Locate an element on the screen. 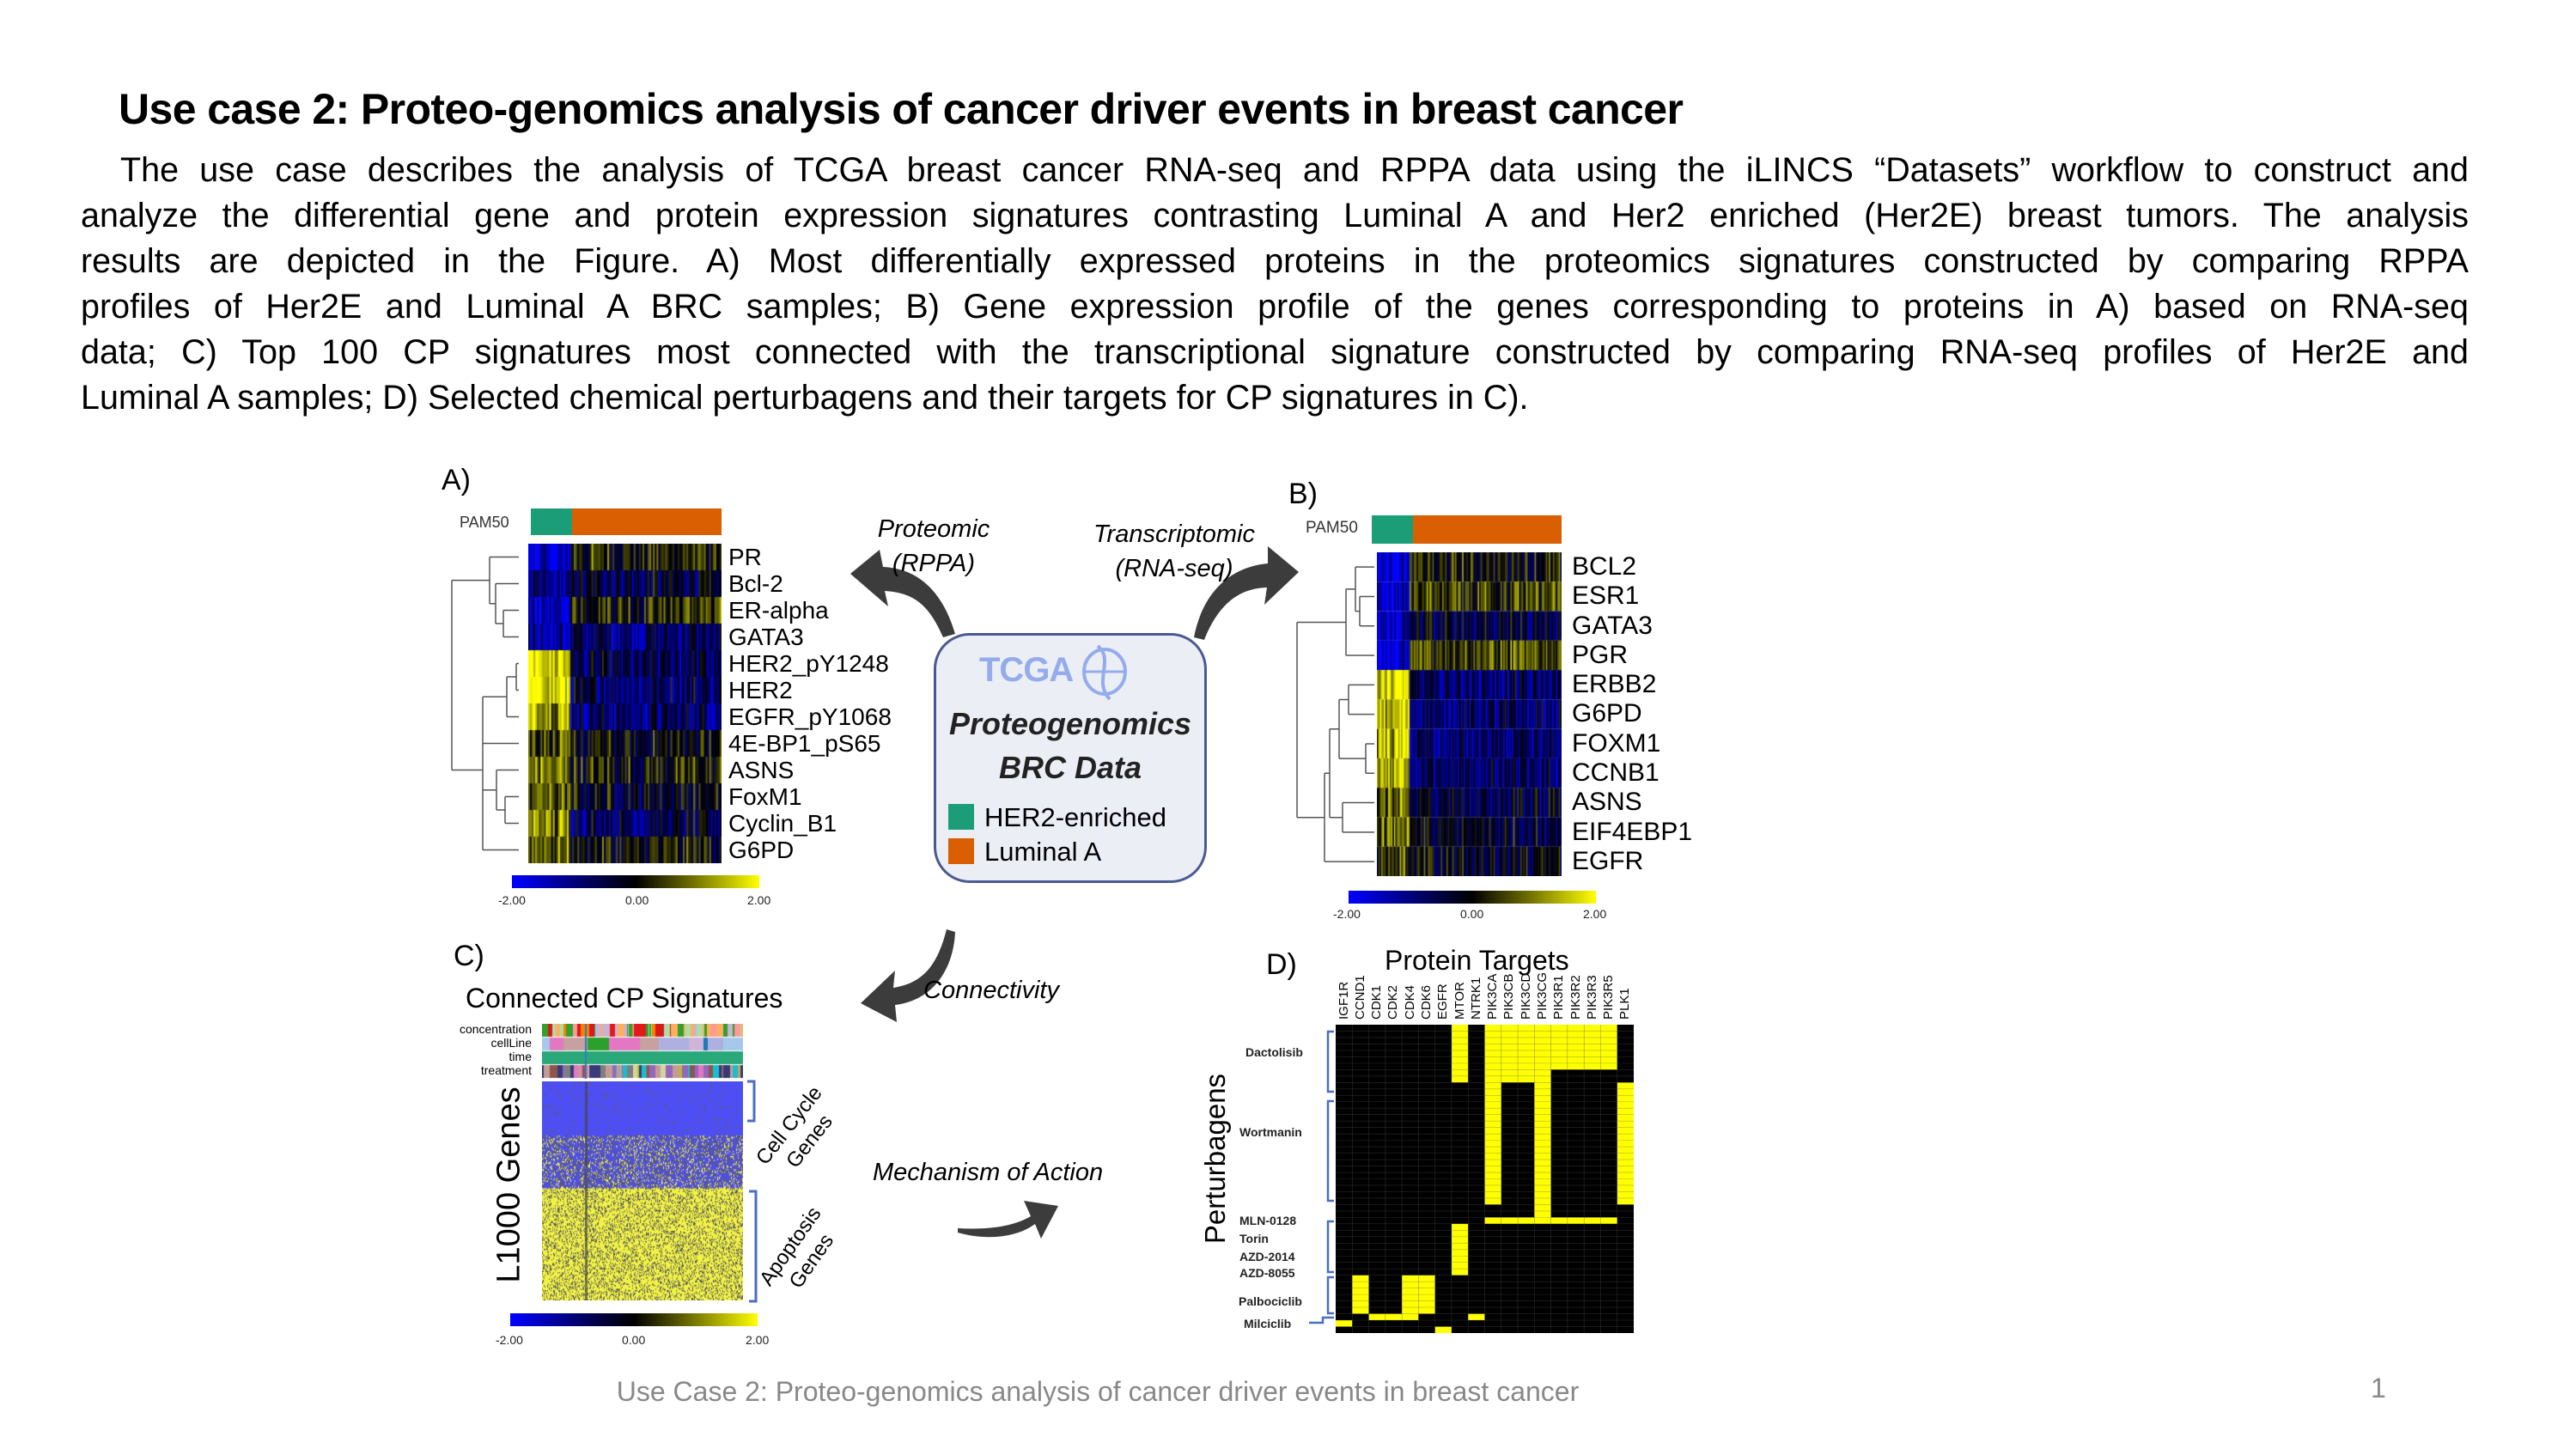  panel-a-pam50-label: PAM50 is located at coordinates (484, 522).